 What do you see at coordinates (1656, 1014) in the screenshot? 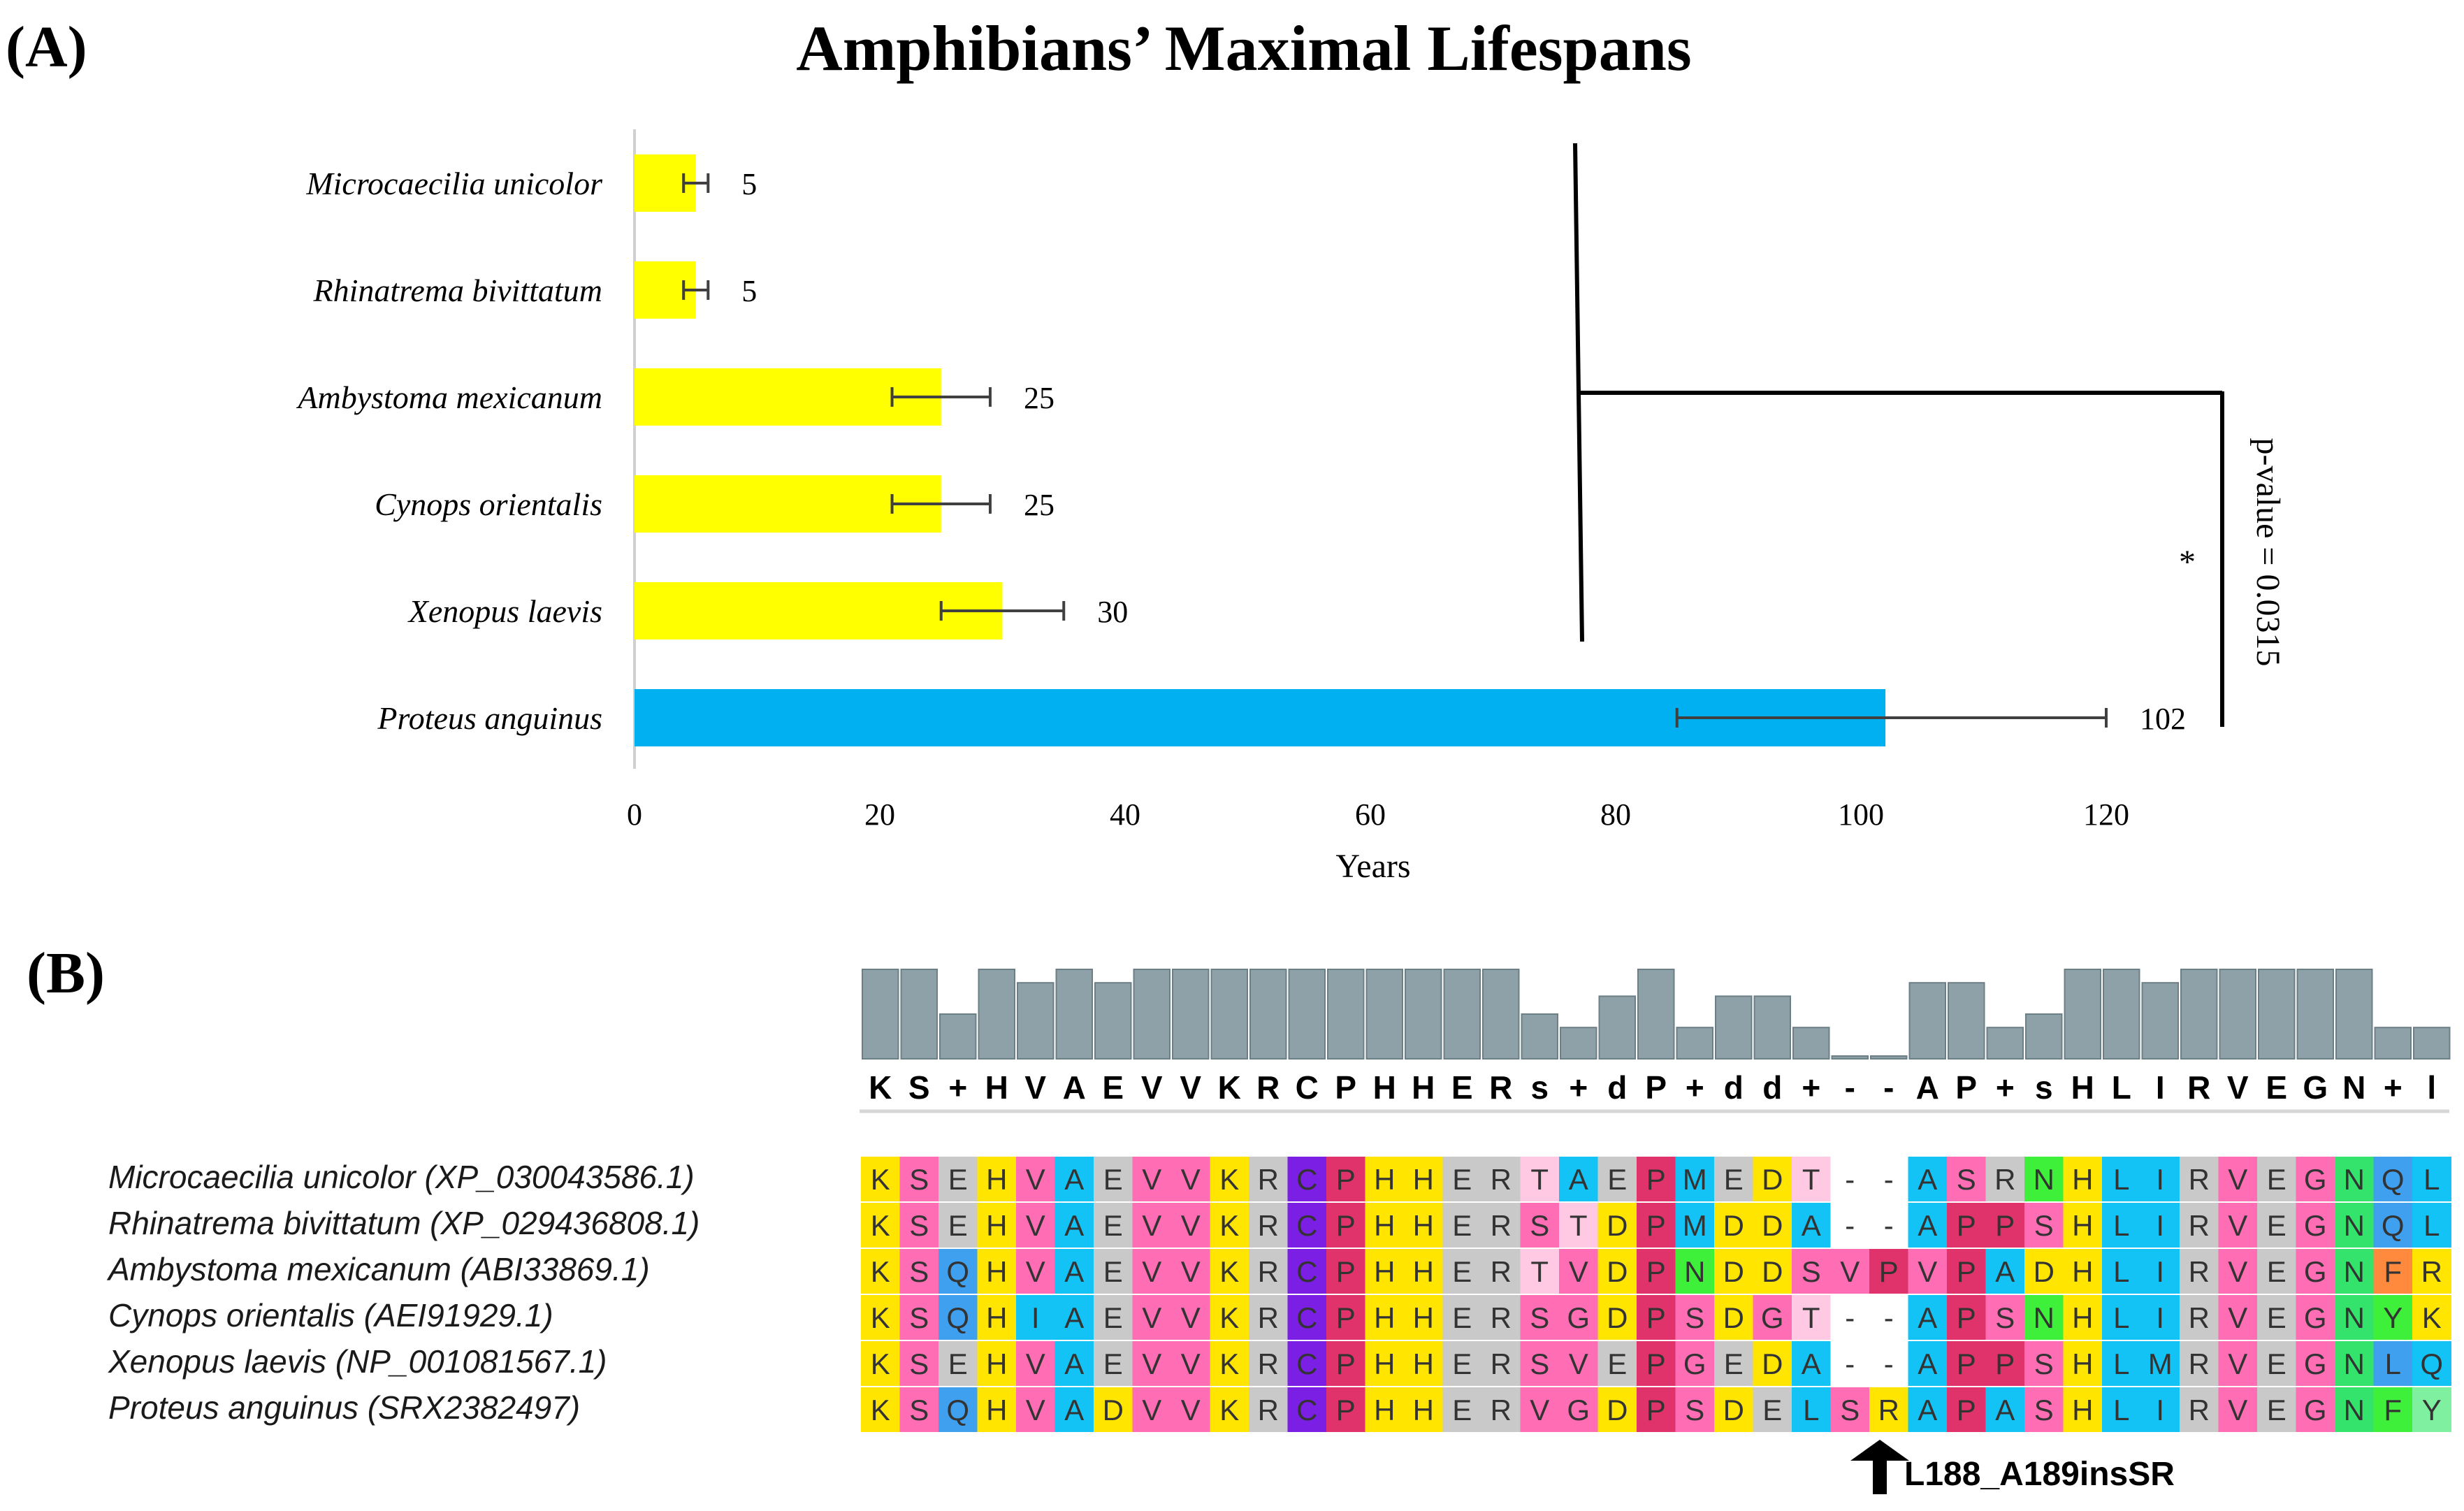
I see `conservation-histogram` at bounding box center [1656, 1014].